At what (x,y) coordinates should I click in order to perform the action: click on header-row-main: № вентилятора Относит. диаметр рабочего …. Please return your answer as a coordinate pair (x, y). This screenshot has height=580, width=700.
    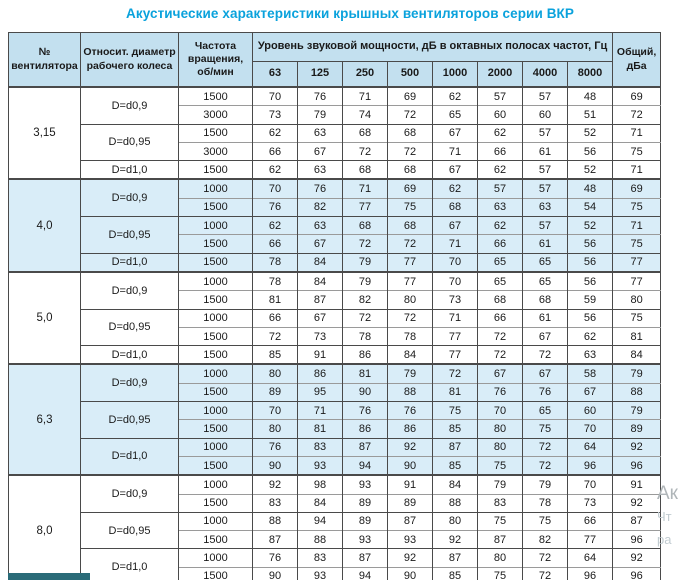
    Looking at the image, I should click on (335, 60).